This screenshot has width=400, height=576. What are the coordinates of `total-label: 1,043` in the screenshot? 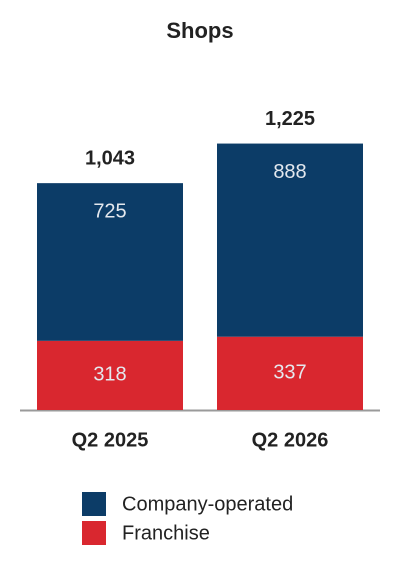 It's located at (110, 158).